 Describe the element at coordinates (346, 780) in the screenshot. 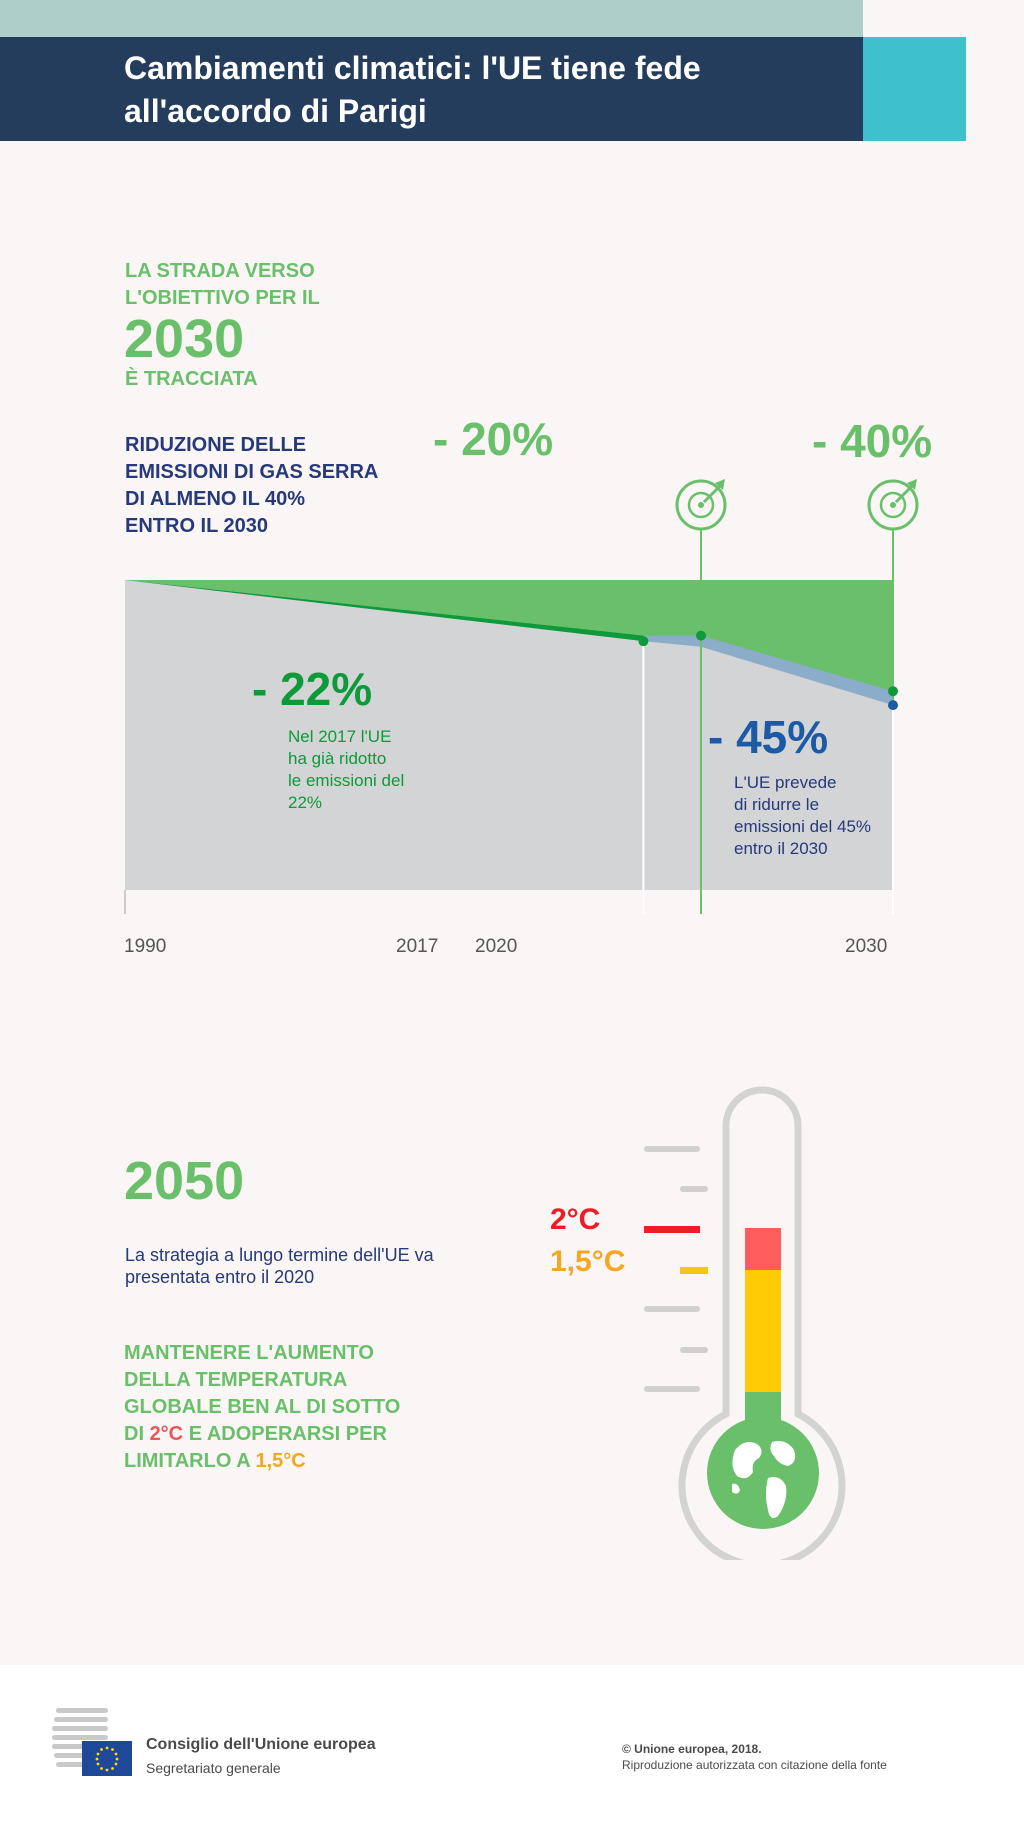

I see `achieved-note-line: le emissioni del` at that location.